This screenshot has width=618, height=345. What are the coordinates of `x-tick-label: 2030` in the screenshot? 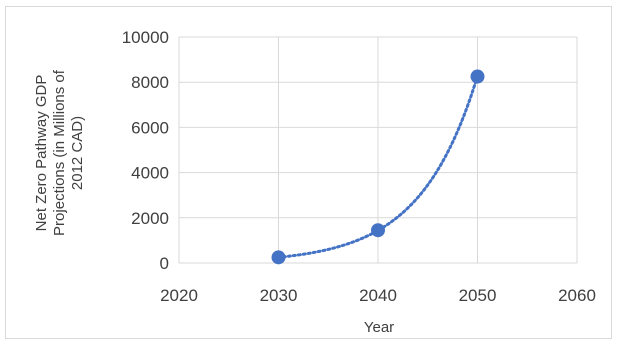 It's located at (279, 295).